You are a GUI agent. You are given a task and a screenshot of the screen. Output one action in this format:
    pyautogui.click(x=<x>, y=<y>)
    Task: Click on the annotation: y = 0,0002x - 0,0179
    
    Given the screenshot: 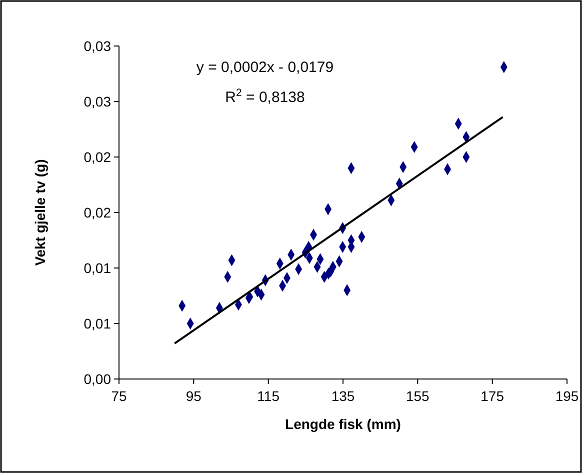 What is the action you would take?
    pyautogui.click(x=265, y=67)
    